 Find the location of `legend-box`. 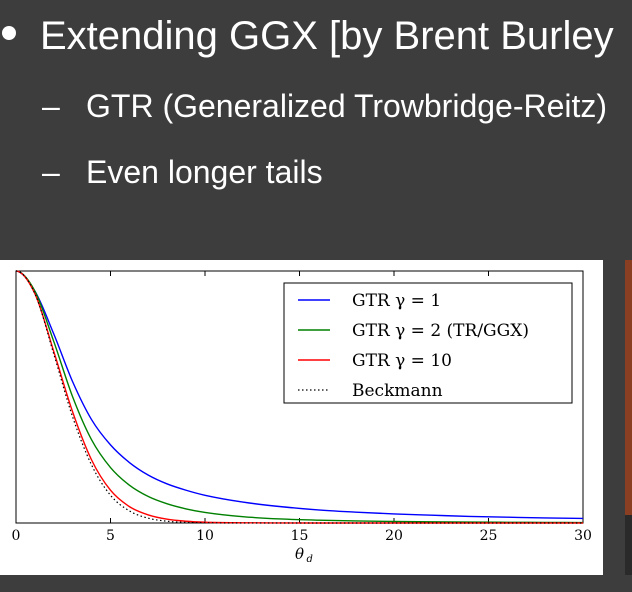

legend-box is located at coordinates (428, 343).